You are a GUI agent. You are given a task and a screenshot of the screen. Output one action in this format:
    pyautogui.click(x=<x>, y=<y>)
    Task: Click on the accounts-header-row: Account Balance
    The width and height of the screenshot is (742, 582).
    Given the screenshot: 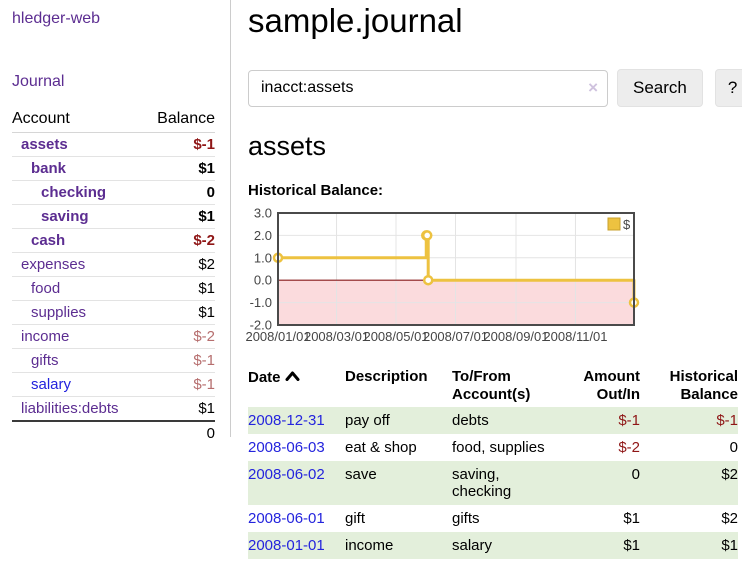 What is the action you would take?
    pyautogui.click(x=113, y=119)
    